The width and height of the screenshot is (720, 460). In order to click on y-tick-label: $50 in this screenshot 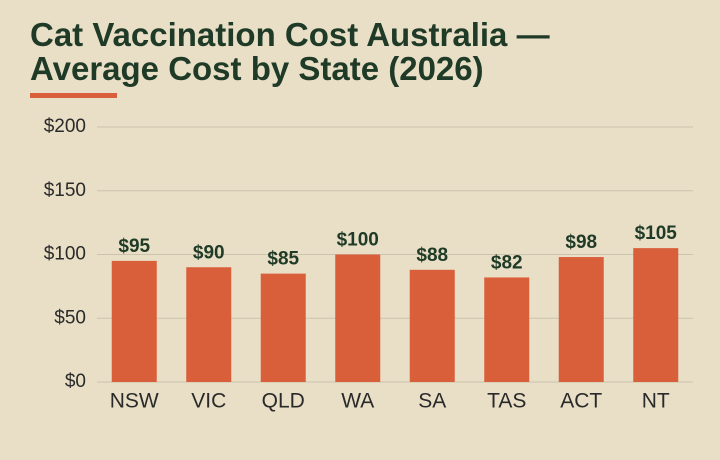, I will do `click(70, 317)`.